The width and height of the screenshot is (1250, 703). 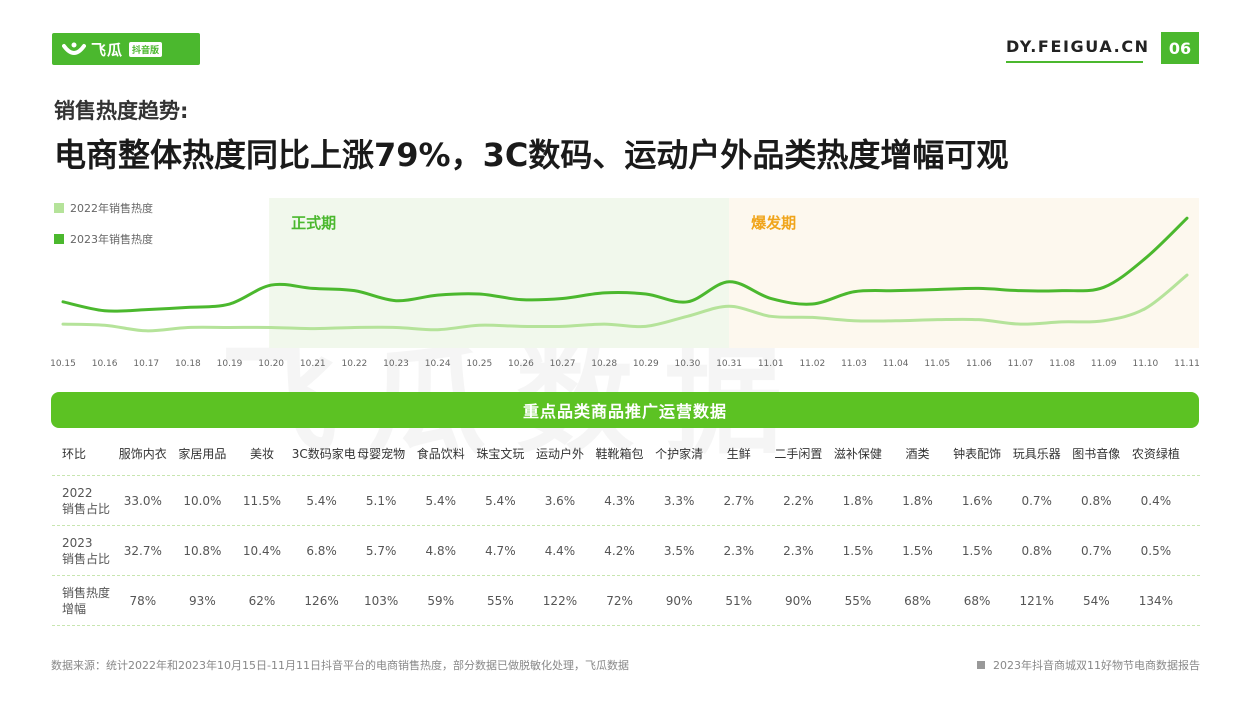 What do you see at coordinates (441, 600) in the screenshot?
I see `table-cell: 59%` at bounding box center [441, 600].